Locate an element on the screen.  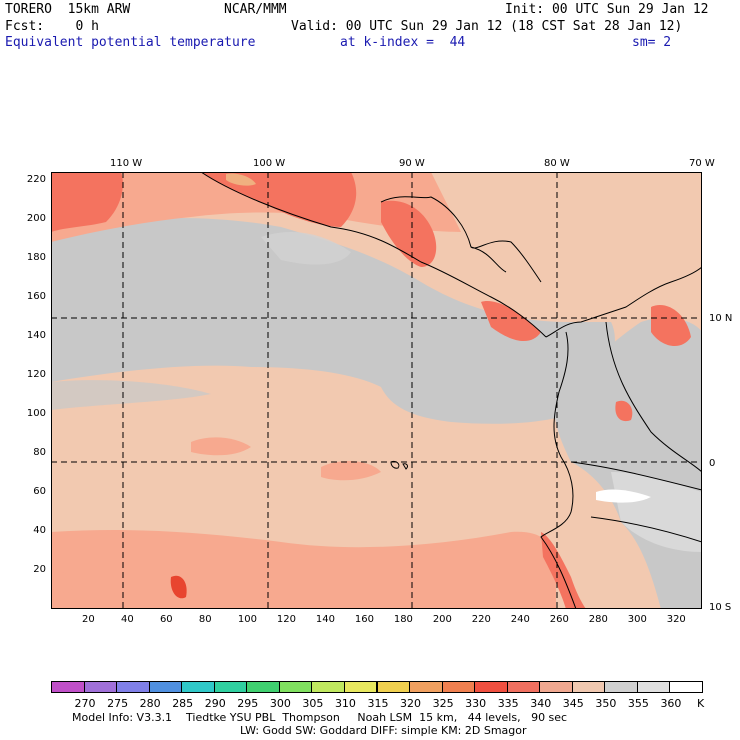
y-tick-label: 220 is located at coordinates (36, 179).